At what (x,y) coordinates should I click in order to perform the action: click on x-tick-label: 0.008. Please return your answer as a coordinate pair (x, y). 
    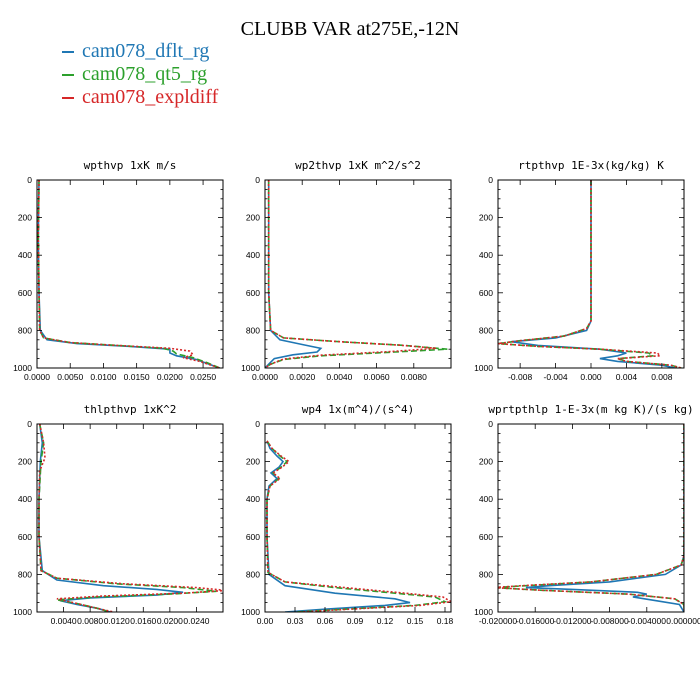
    Looking at the image, I should click on (662, 377).